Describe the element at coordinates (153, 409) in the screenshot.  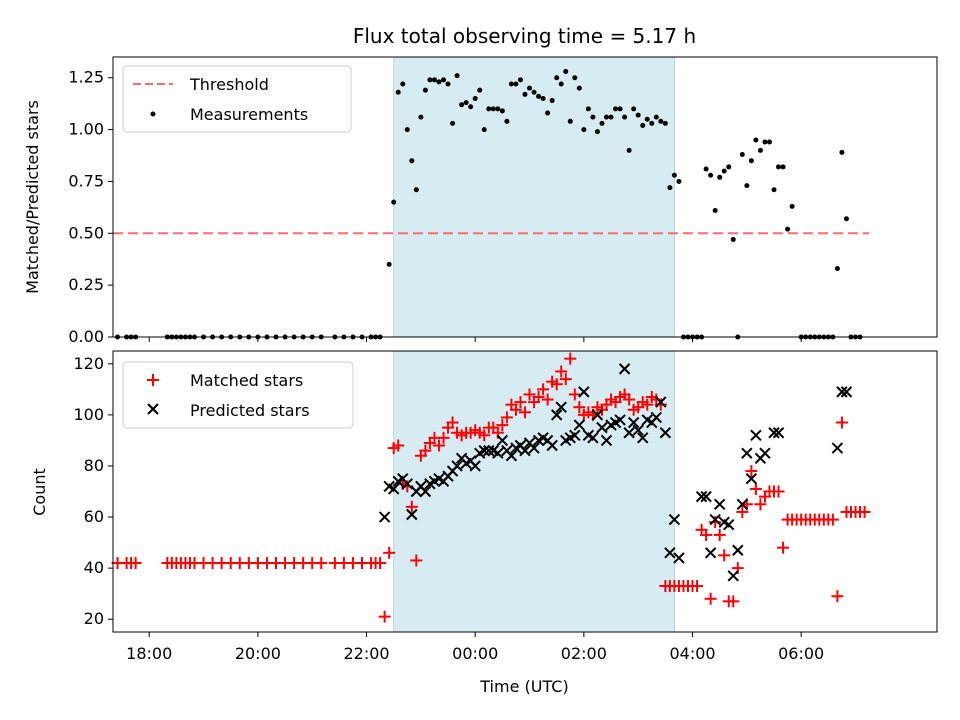
I see `legend-predicted-marker` at that location.